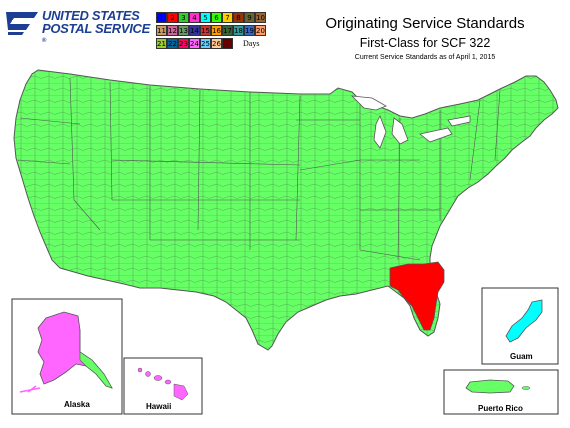  I want to click on hawaii-inset, so click(163, 386).